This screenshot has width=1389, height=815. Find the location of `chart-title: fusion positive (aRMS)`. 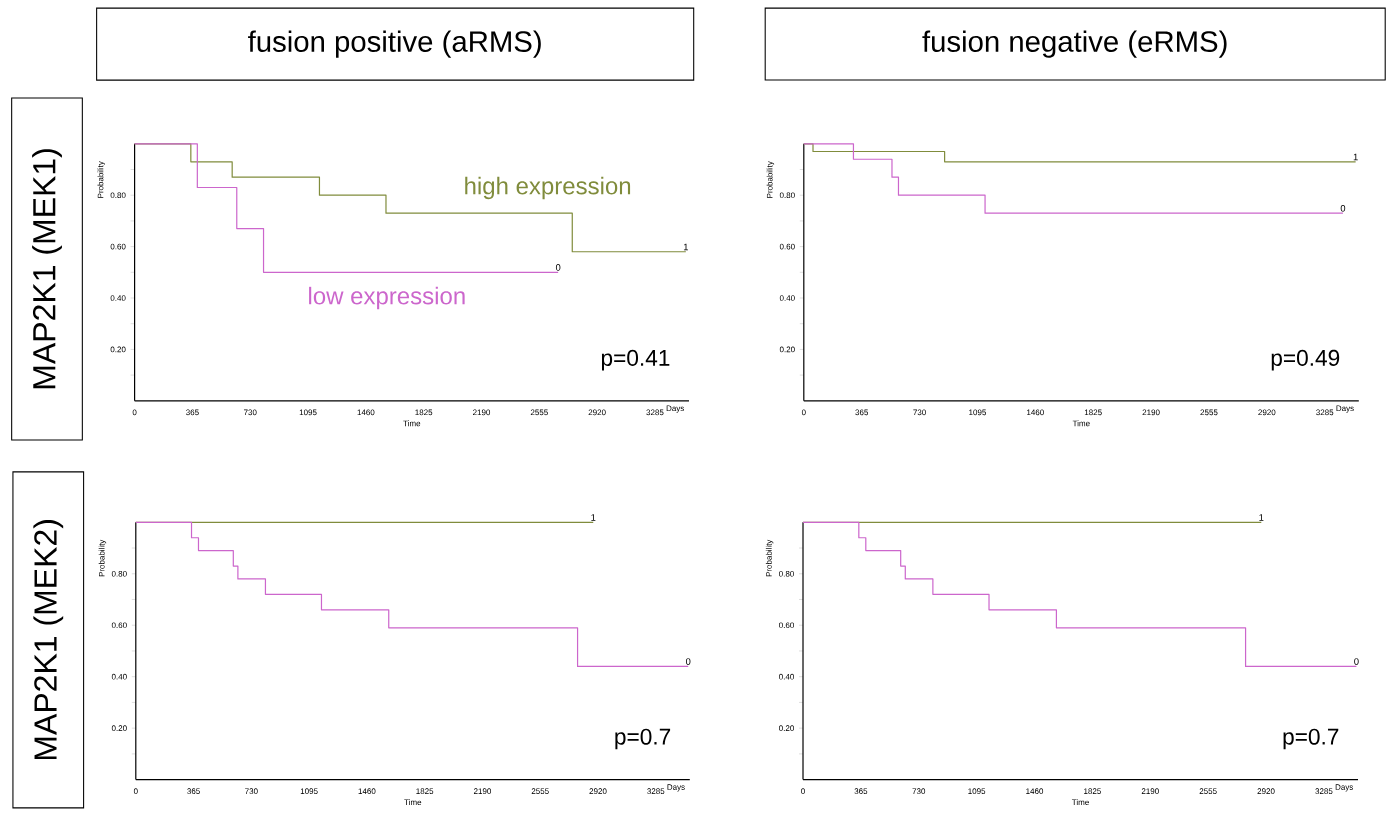

chart-title: fusion positive (aRMS) is located at coordinates (394, 44).